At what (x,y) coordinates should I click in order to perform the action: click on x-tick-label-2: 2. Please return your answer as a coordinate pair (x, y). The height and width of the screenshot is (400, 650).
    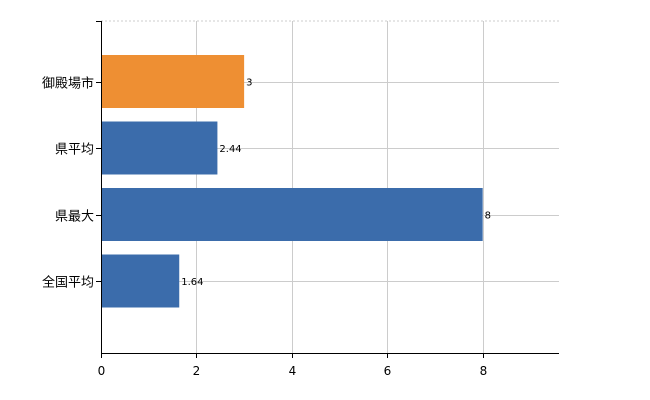
    Looking at the image, I should click on (197, 371).